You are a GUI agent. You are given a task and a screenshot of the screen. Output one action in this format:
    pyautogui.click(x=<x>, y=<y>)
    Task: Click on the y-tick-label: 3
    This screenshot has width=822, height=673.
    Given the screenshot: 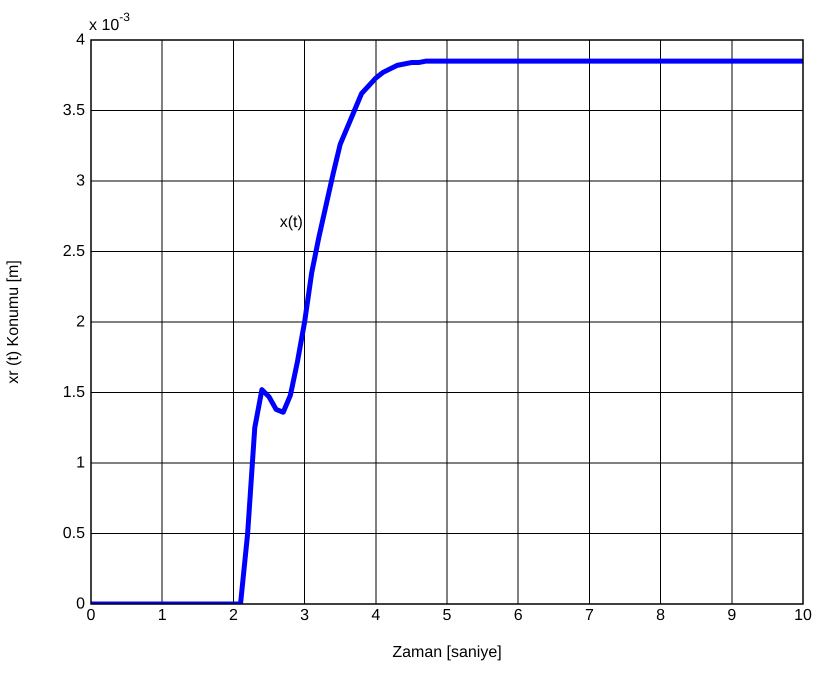 What is the action you would take?
    pyautogui.click(x=81, y=181)
    